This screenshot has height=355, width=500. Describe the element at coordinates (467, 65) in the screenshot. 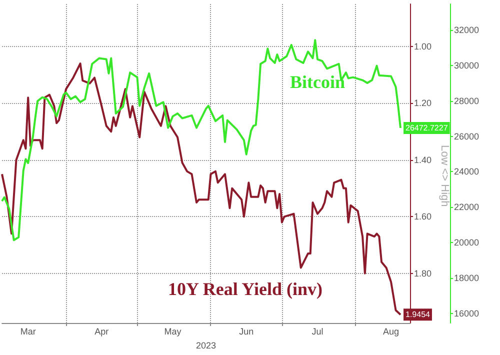

I see `y2-tick-label: 30000` at that location.